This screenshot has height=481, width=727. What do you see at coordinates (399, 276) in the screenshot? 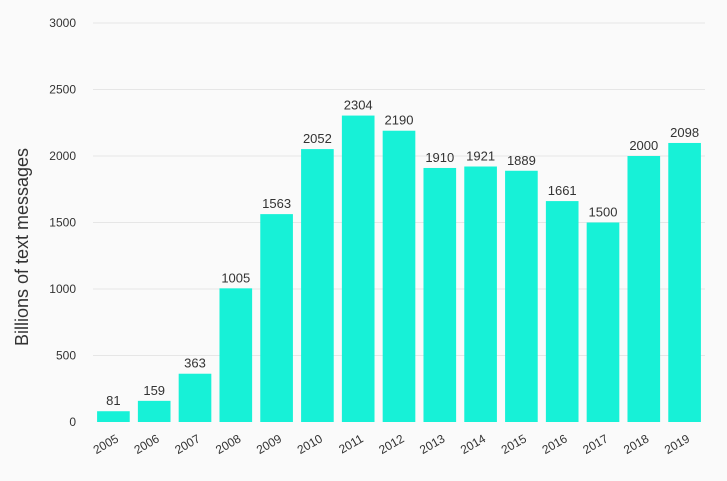
I see `bar-2012` at bounding box center [399, 276].